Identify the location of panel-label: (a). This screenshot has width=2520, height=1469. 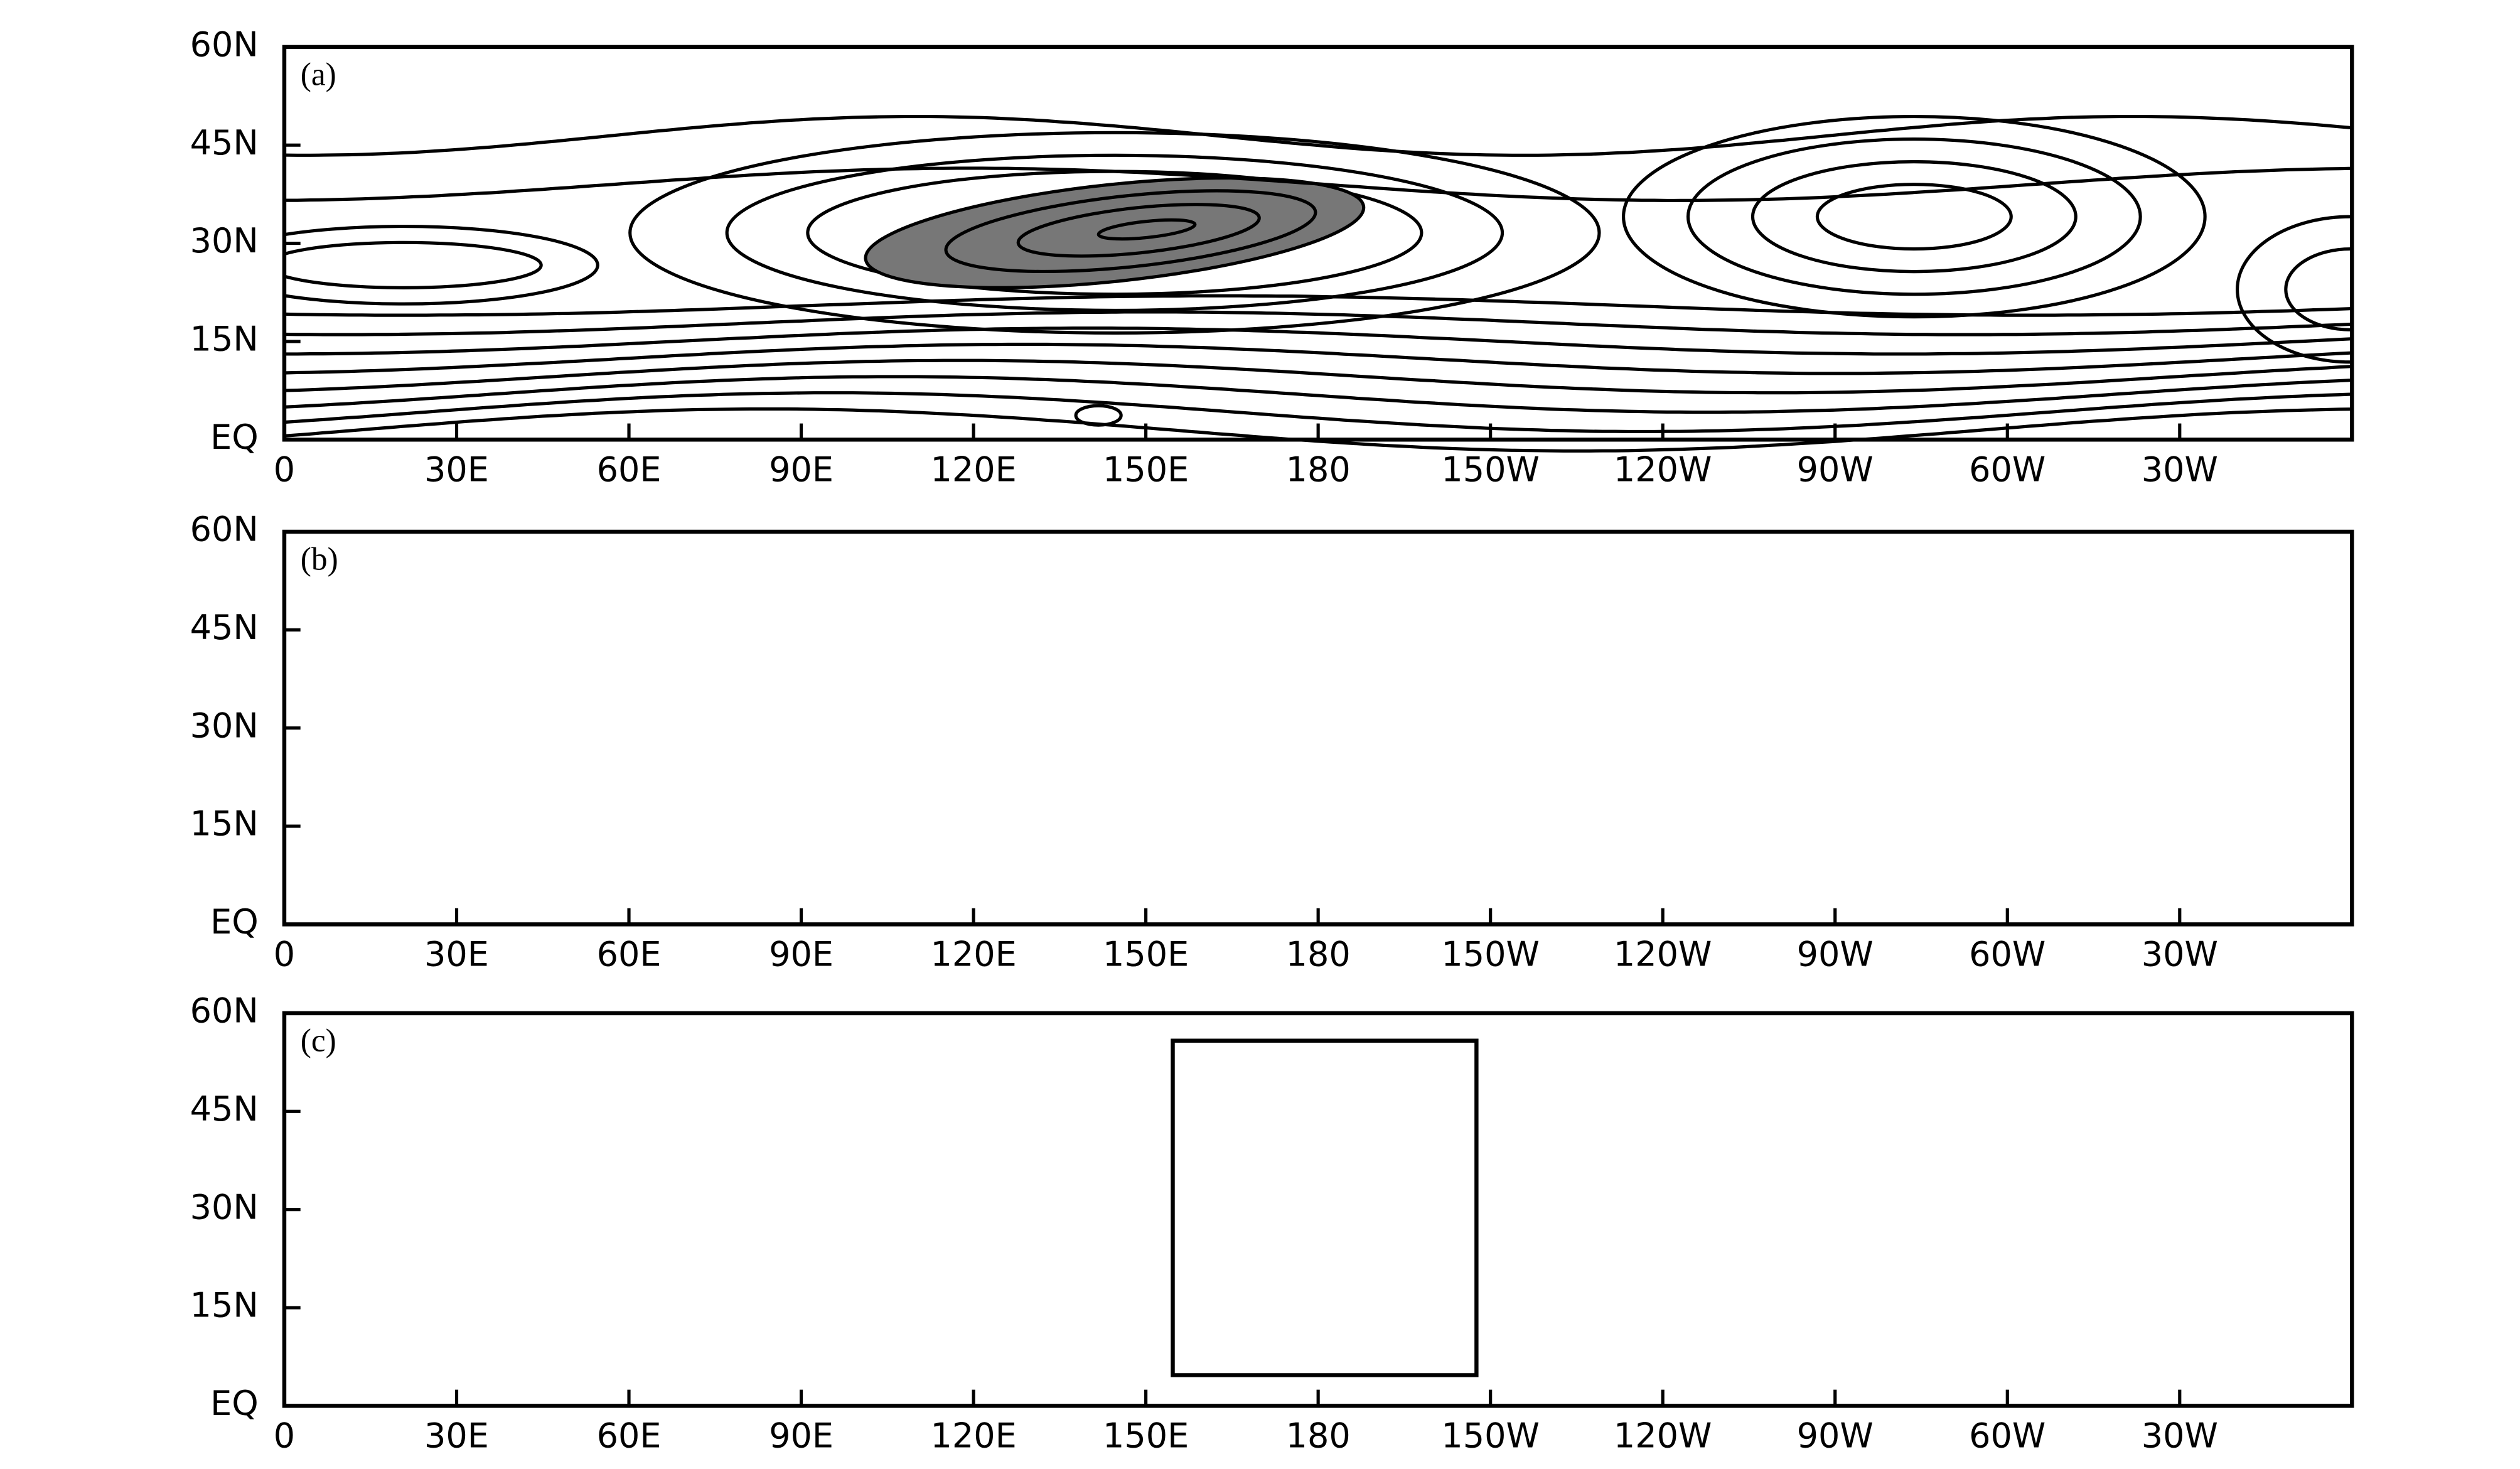
(318, 75).